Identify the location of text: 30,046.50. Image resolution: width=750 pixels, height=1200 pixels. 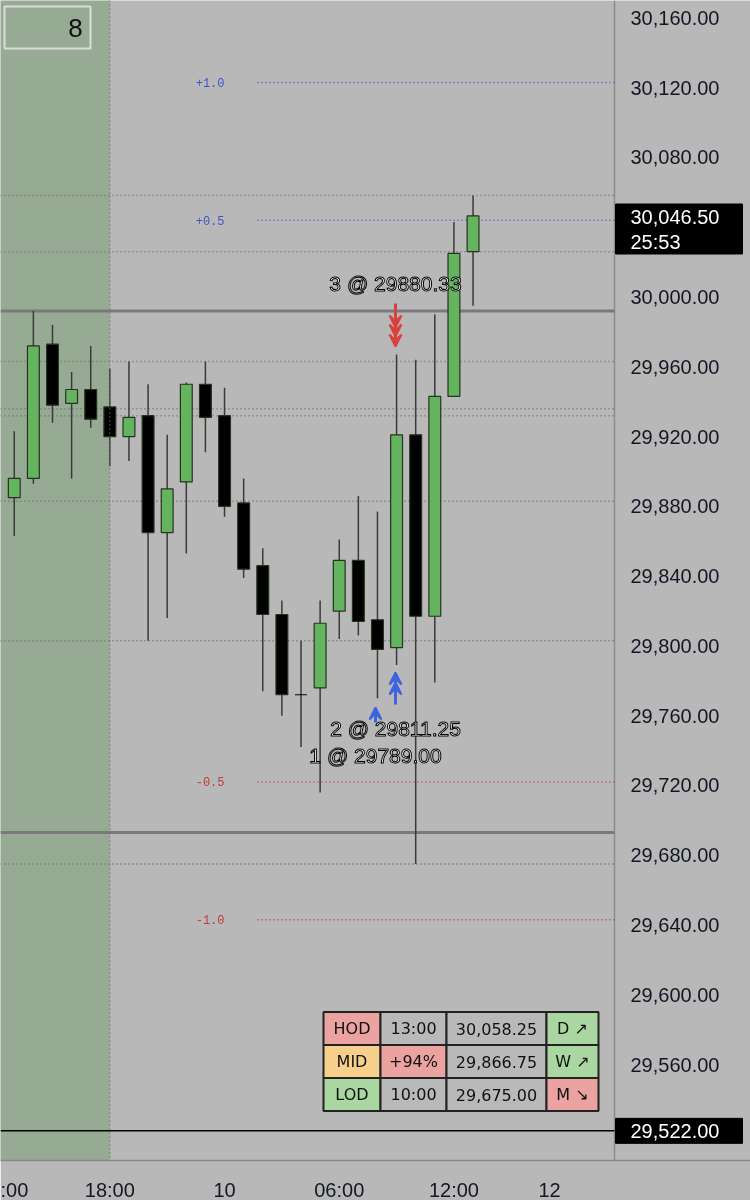
(675, 216).